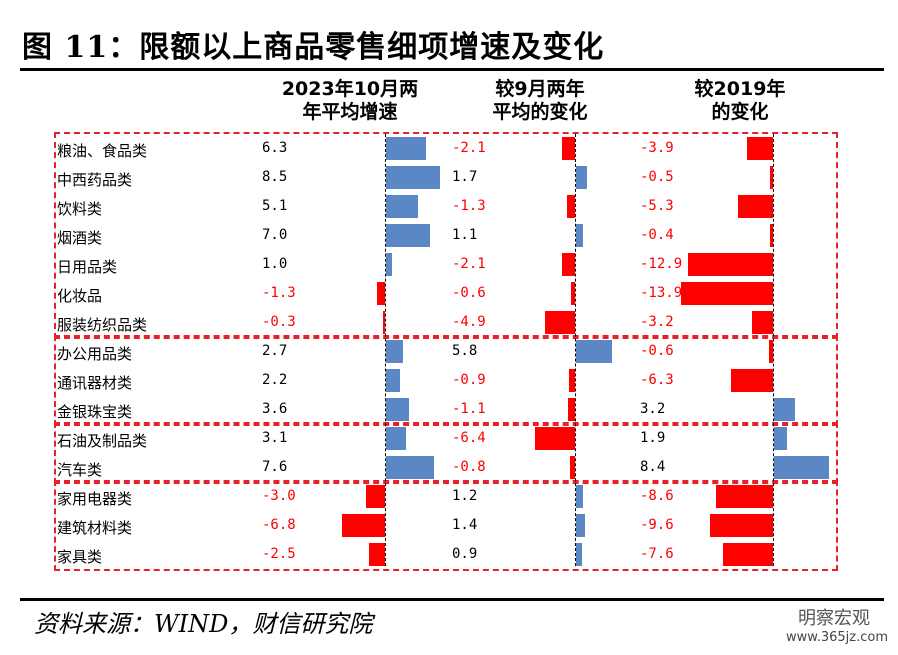  I want to click on data-label: -1.1, so click(469, 409).